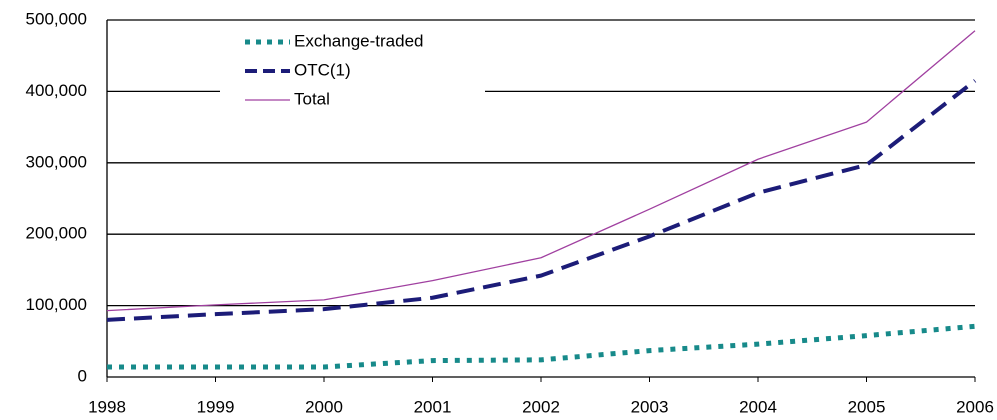  What do you see at coordinates (433, 406) in the screenshot?
I see `x-tick-label: 2001` at bounding box center [433, 406].